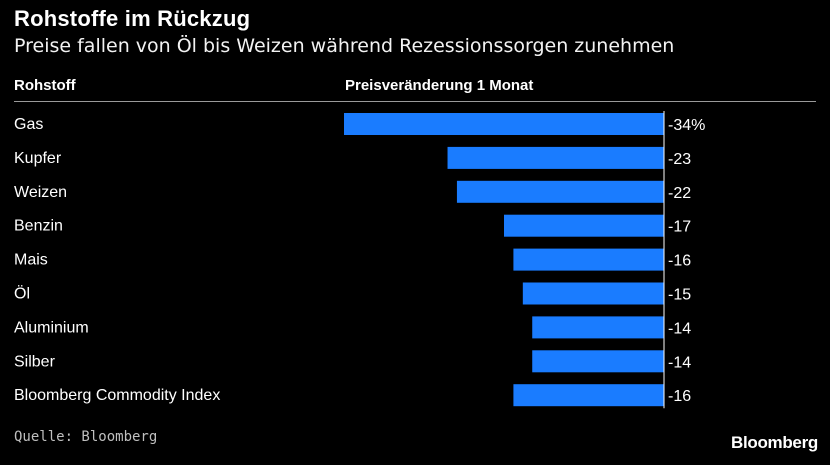 Image resolution: width=830 pixels, height=465 pixels. I want to click on category-label: Aluminium, so click(51, 327).